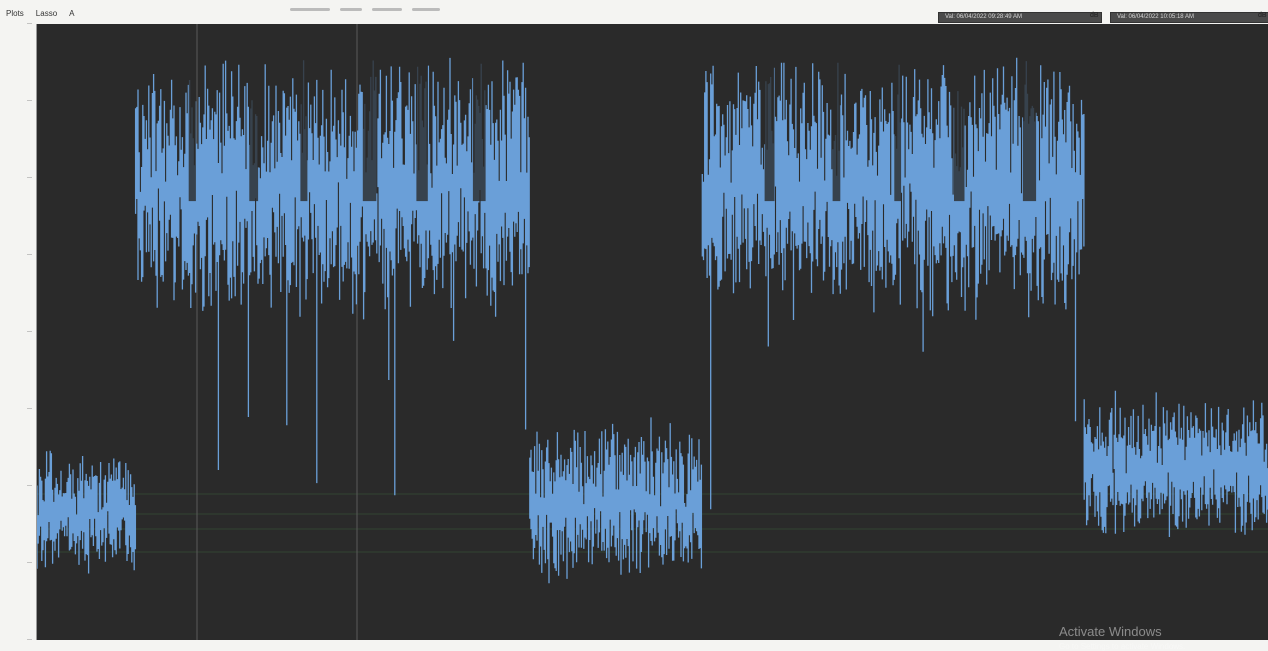  What do you see at coordinates (1094, 15) in the screenshot?
I see `readout-left-unit: dB` at bounding box center [1094, 15].